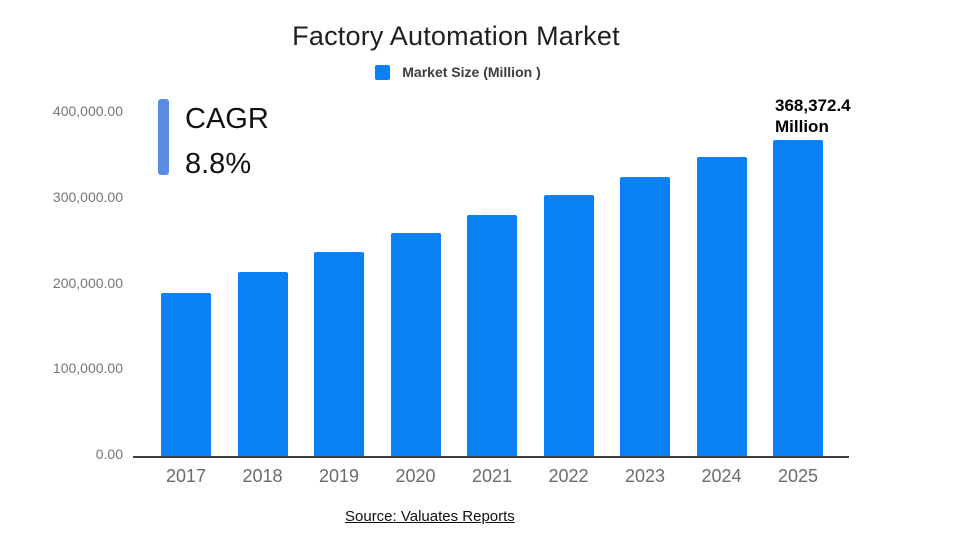 This screenshot has width=960, height=540. Describe the element at coordinates (813, 105) in the screenshot. I see `final-value-number: 368,372.4` at that location.